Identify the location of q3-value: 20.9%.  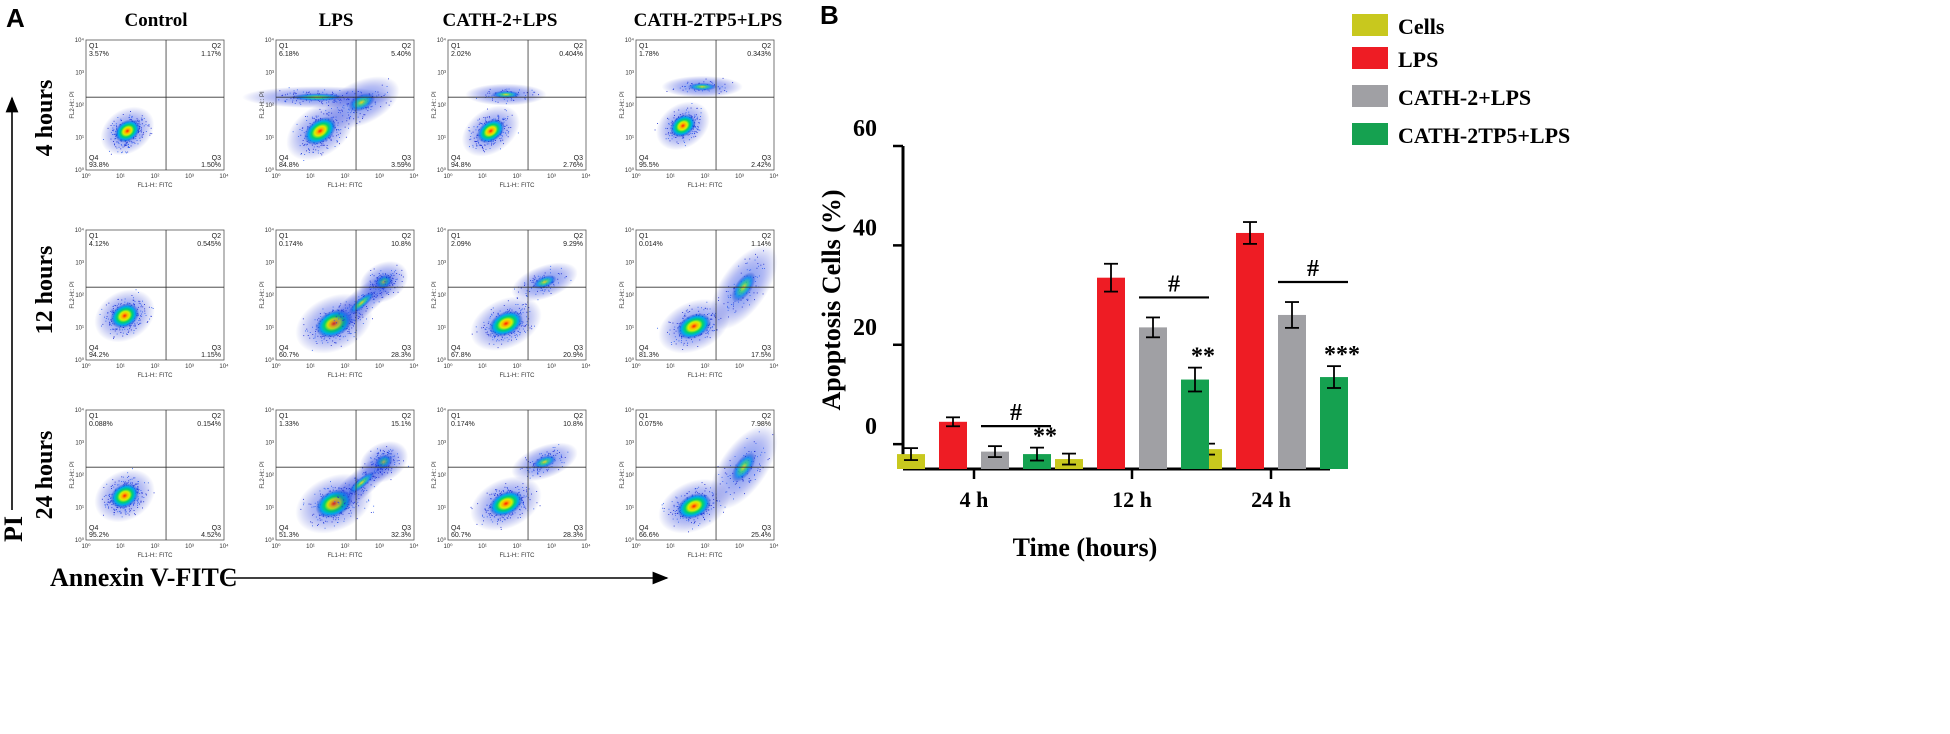
(573, 355).